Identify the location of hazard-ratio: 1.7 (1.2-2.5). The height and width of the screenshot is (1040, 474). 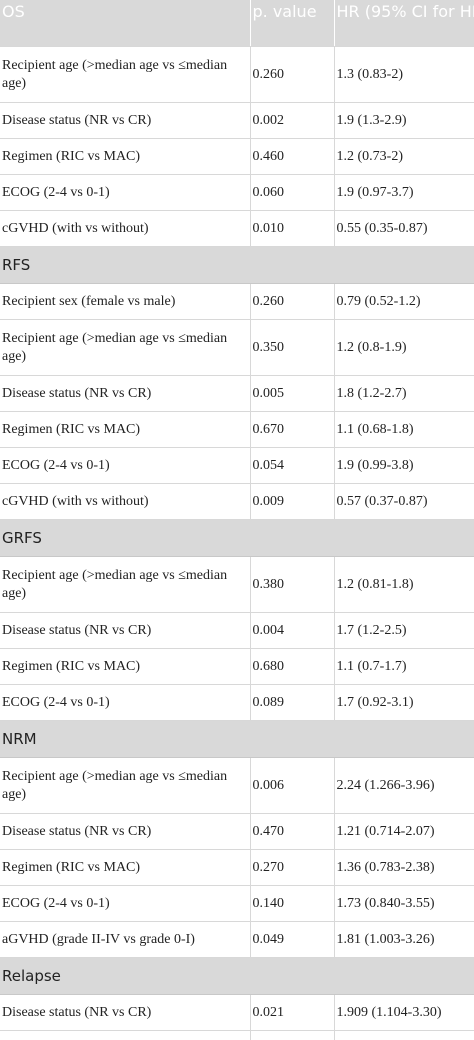
(404, 630).